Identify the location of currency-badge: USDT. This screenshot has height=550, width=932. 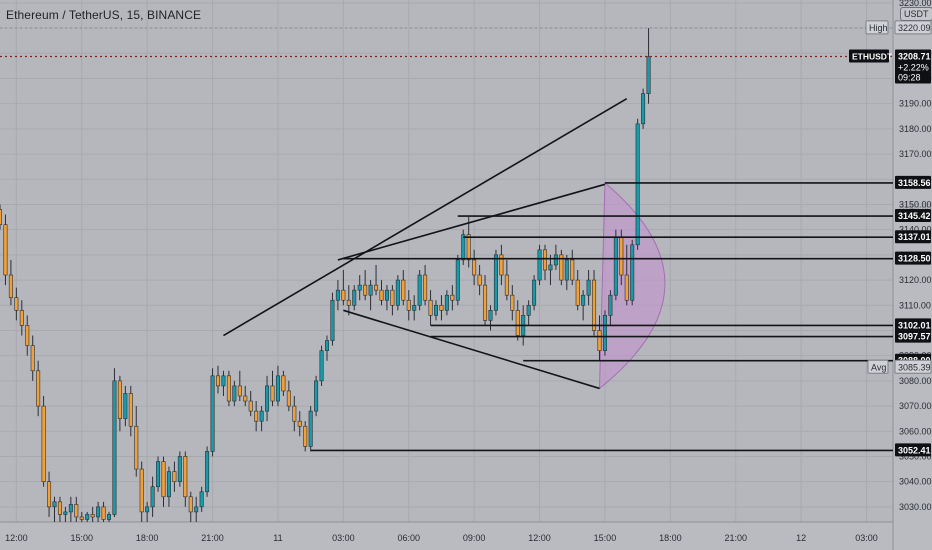
(916, 14).